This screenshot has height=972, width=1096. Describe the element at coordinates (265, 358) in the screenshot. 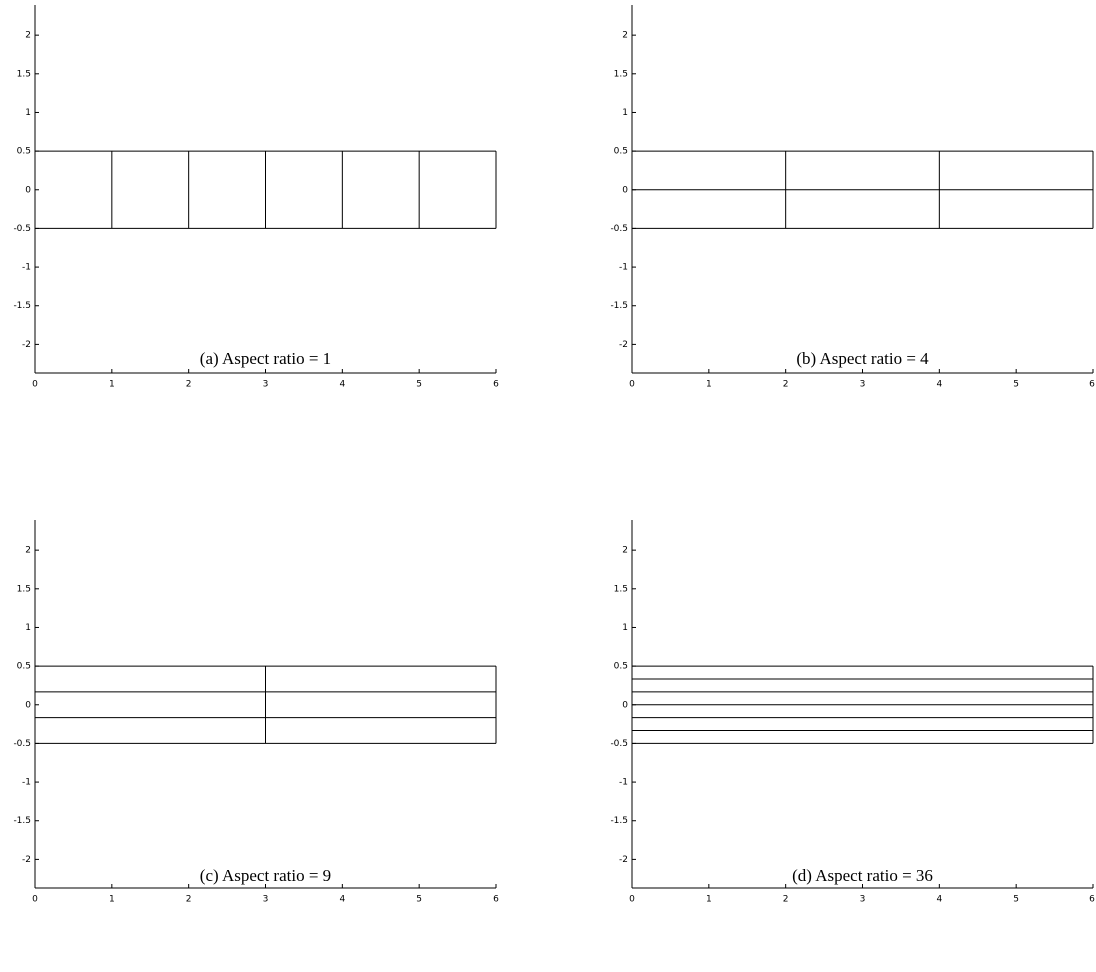

I see `caption: (a) Aspect ratio = 1` at that location.